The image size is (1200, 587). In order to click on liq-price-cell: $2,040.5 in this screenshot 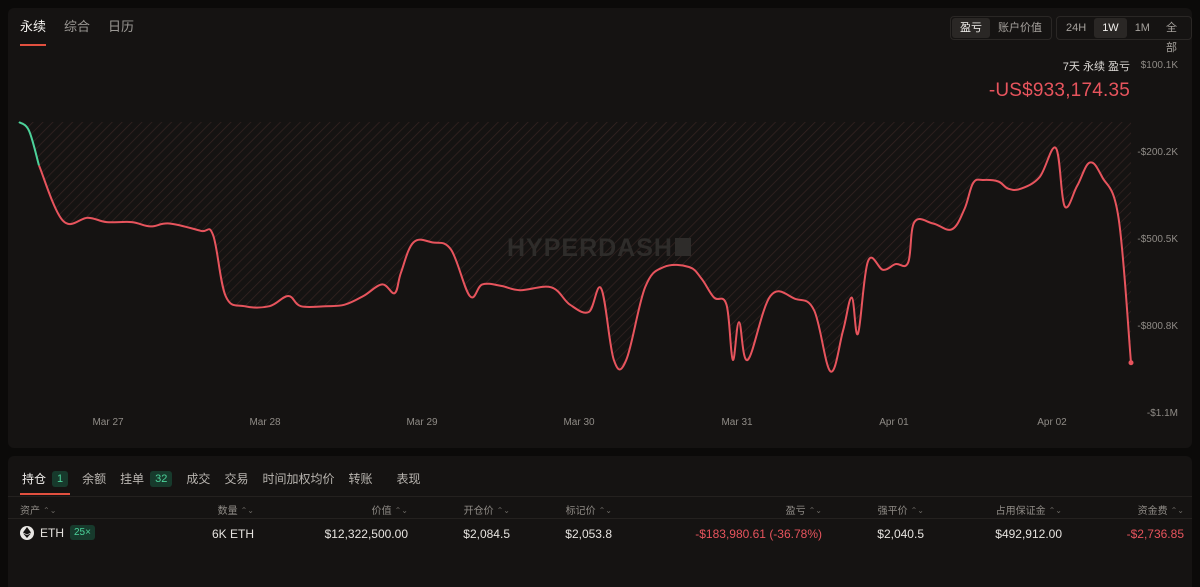, I will do `click(900, 534)`.